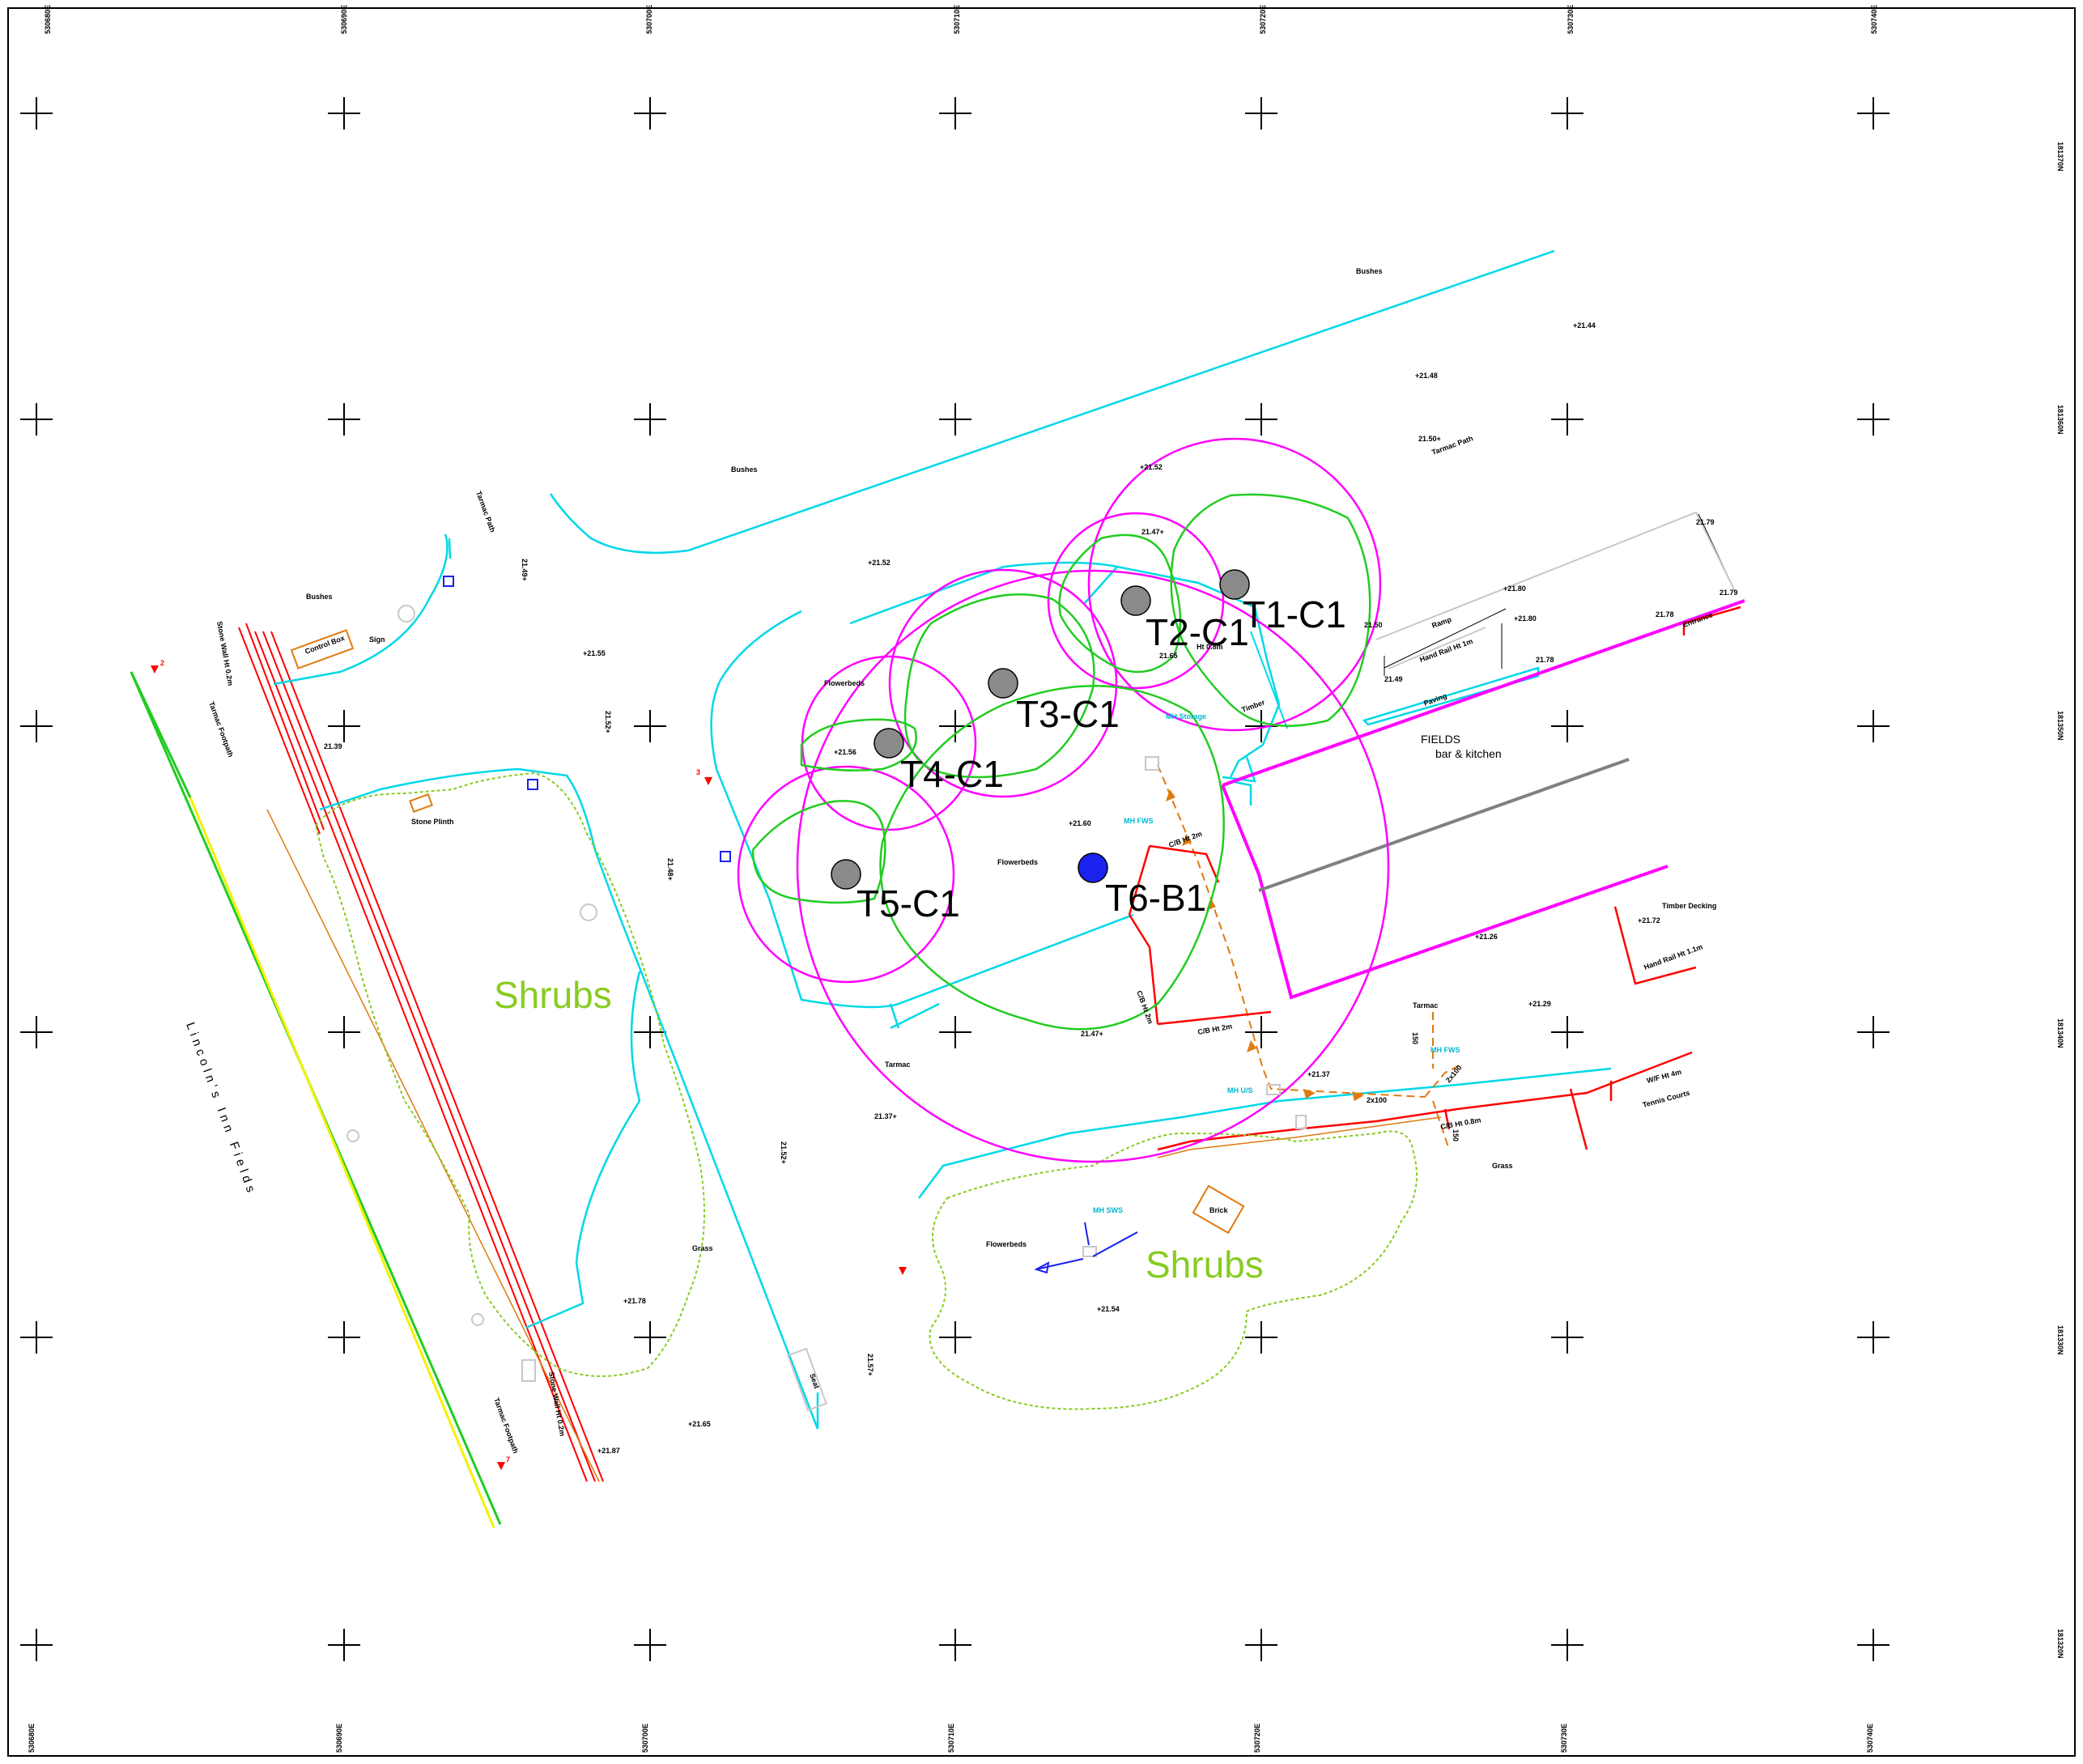 This screenshot has width=2083, height=1764. What do you see at coordinates (1080, 823) in the screenshot?
I see `spot-level: +21.60` at bounding box center [1080, 823].